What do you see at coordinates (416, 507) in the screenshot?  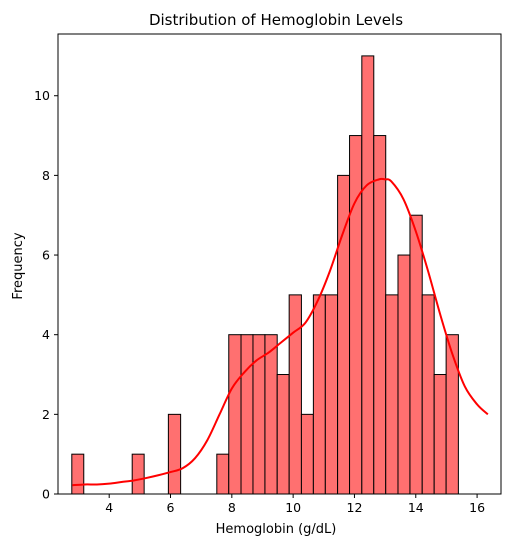 I see `x-tick-label: 14` at bounding box center [416, 507].